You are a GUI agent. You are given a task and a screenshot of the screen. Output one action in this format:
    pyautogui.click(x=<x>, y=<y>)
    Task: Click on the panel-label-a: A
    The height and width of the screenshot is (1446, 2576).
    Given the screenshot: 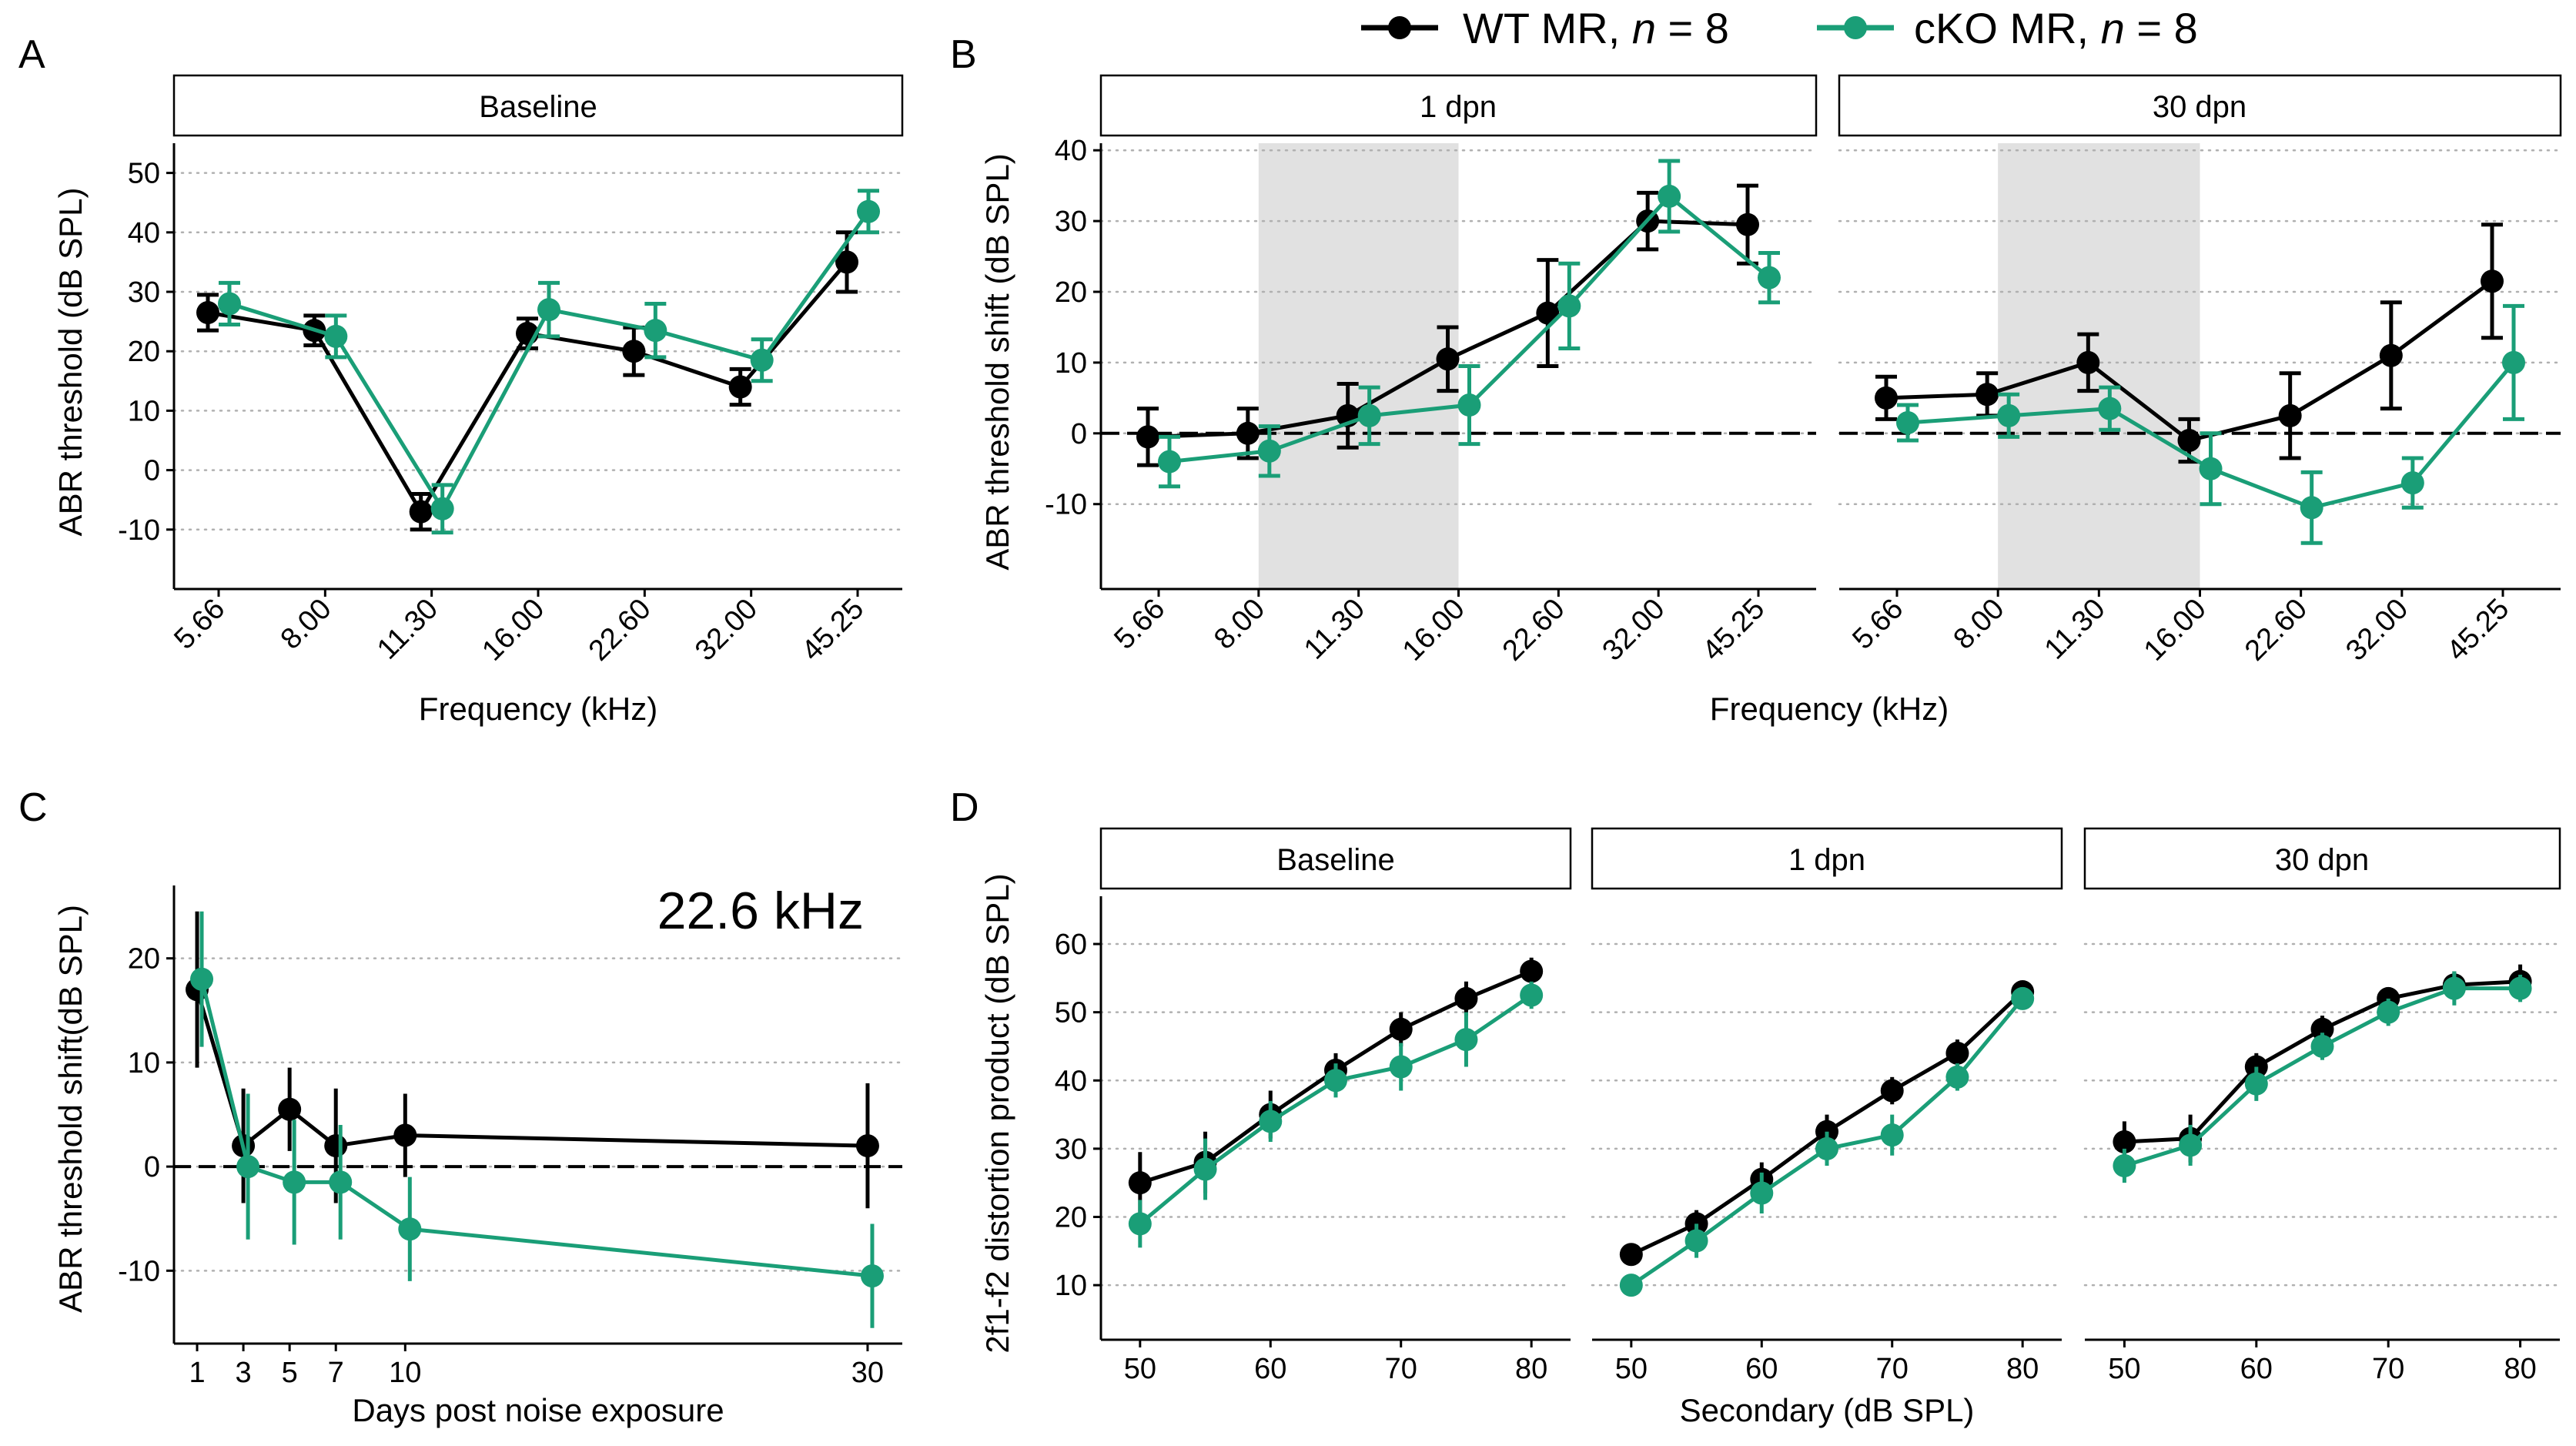 What is the action you would take?
    pyautogui.click(x=31, y=54)
    